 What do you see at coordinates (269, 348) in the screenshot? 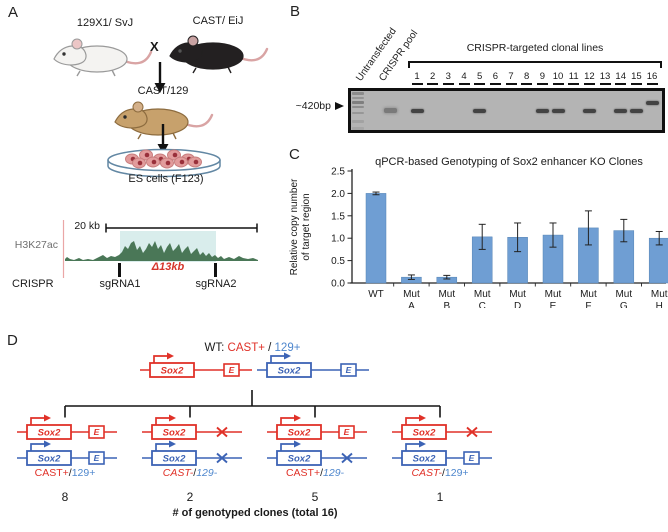
I see `wt-title-part: /` at bounding box center [269, 348].